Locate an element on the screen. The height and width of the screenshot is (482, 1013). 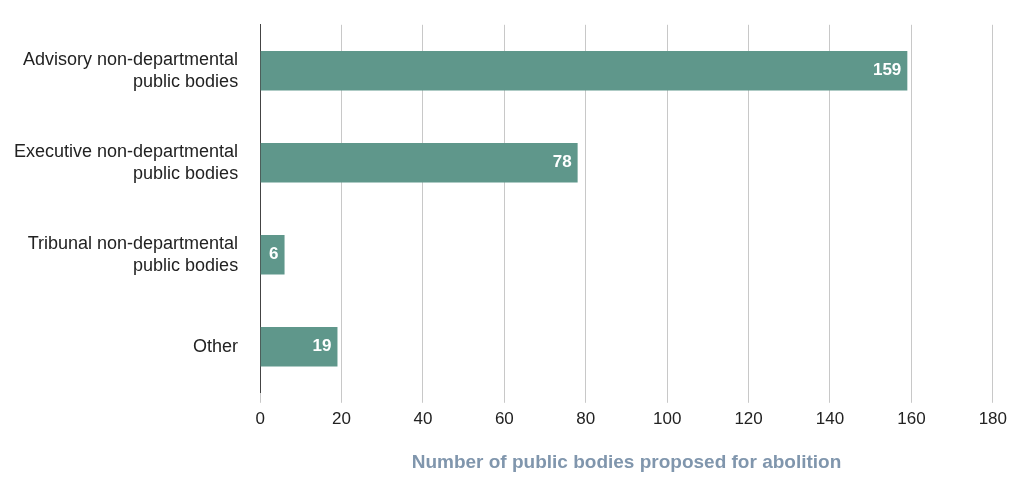
x-tick-label: 60 is located at coordinates (504, 418).